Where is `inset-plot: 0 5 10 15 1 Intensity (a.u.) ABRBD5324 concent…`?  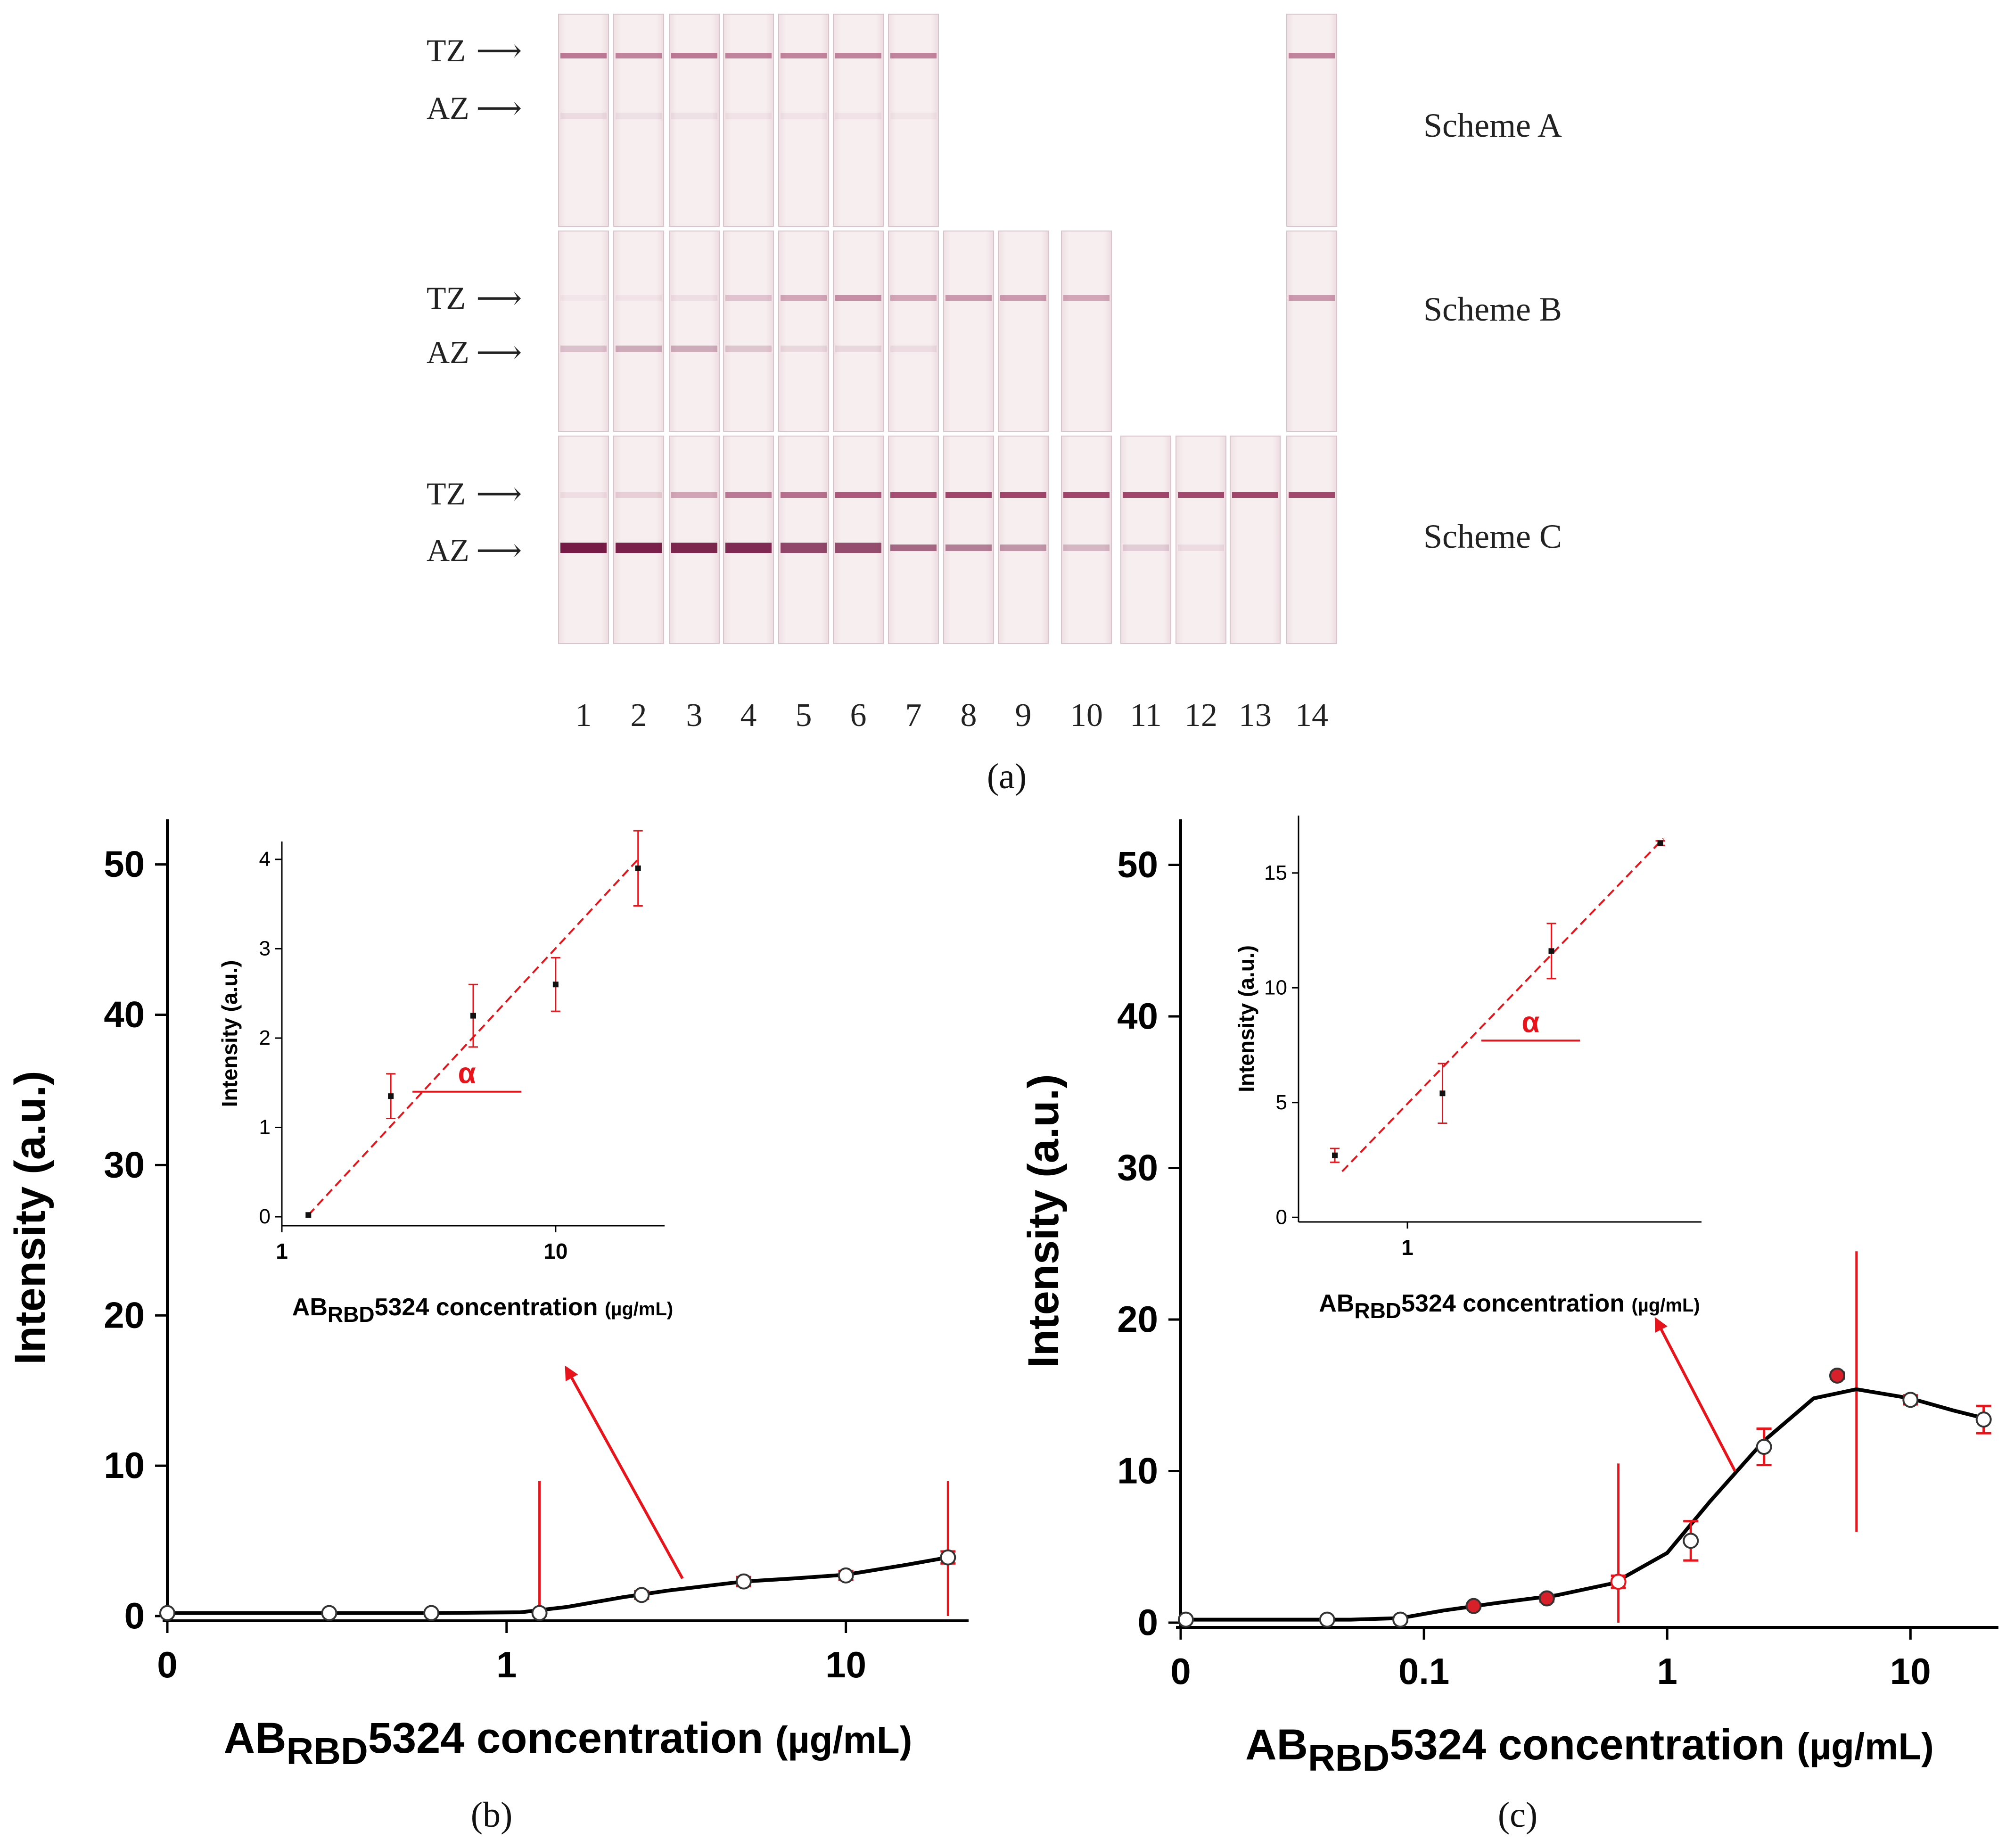 inset-plot: 0 5 10 15 1 Intensity (a.u.) ABRBD5324 concent… is located at coordinates (1468, 1069).